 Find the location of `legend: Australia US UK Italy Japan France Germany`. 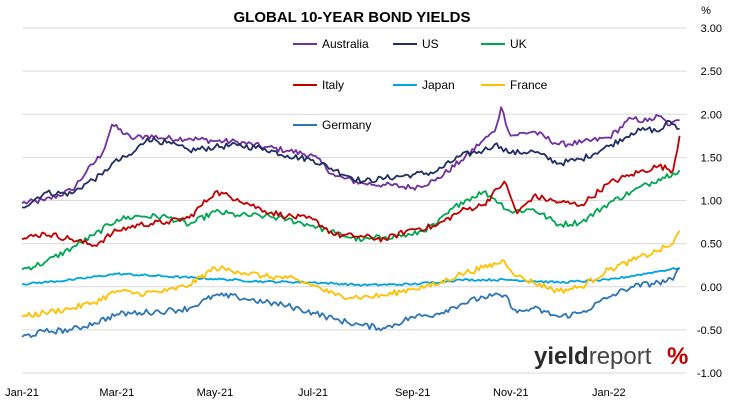

legend: Australia US UK Italy Japan France Germany is located at coordinates (420, 84).